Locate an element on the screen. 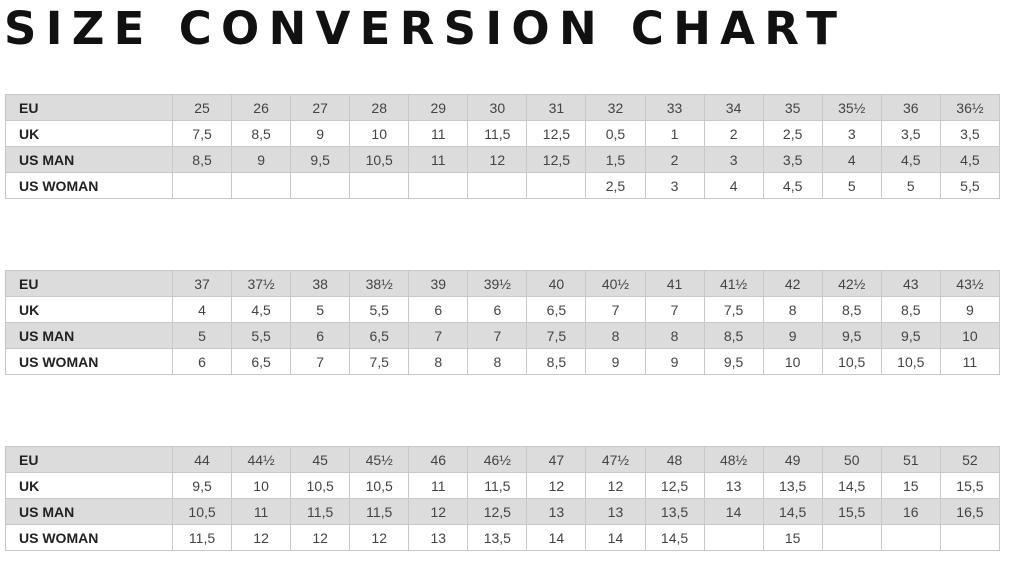  size-cell: 47½ is located at coordinates (615, 459).